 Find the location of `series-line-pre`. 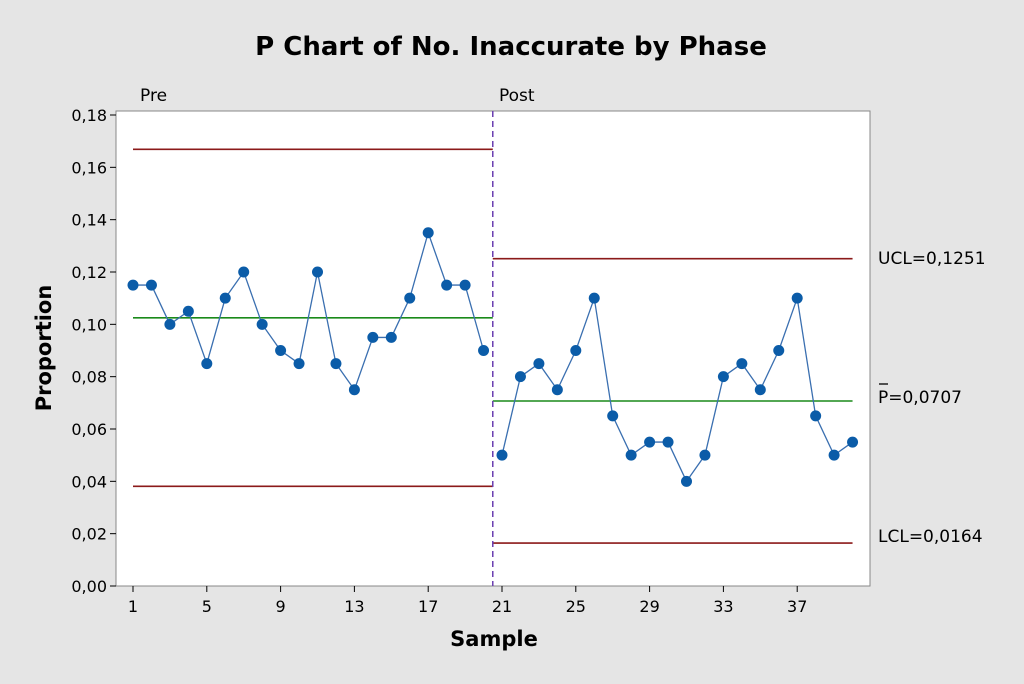

series-line-pre is located at coordinates (309, 311).